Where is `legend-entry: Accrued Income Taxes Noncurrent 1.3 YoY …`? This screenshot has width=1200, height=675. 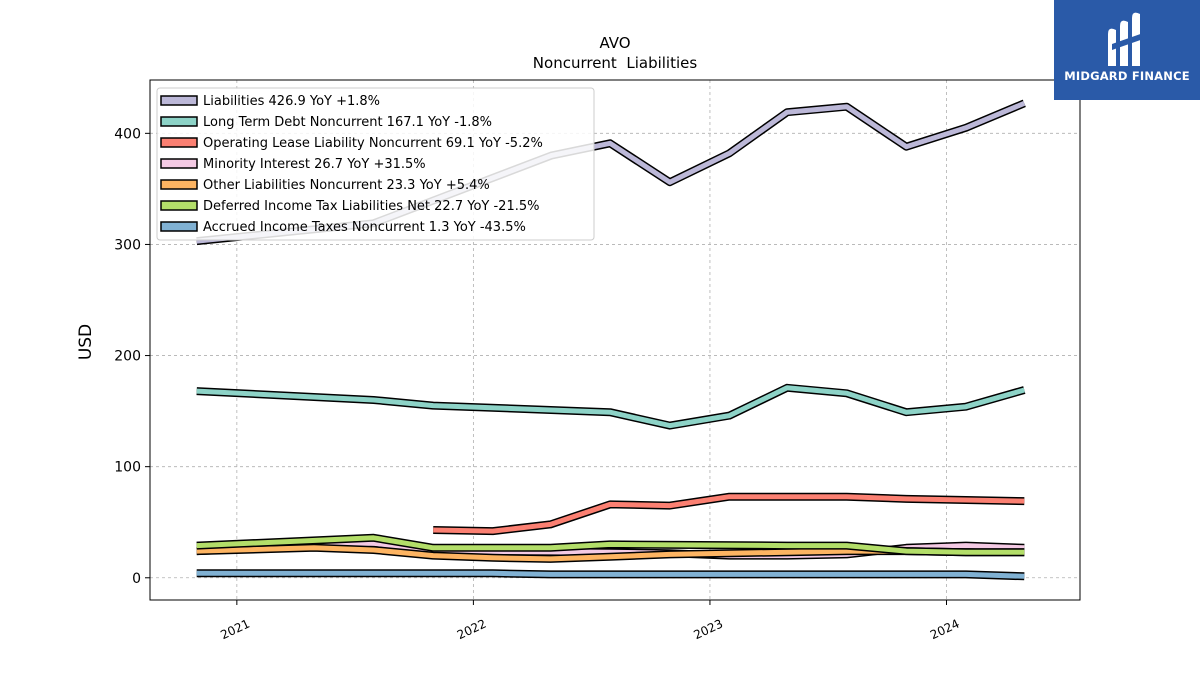
legend-entry: Accrued Income Taxes Noncurrent 1.3 YoY … is located at coordinates (364, 227).